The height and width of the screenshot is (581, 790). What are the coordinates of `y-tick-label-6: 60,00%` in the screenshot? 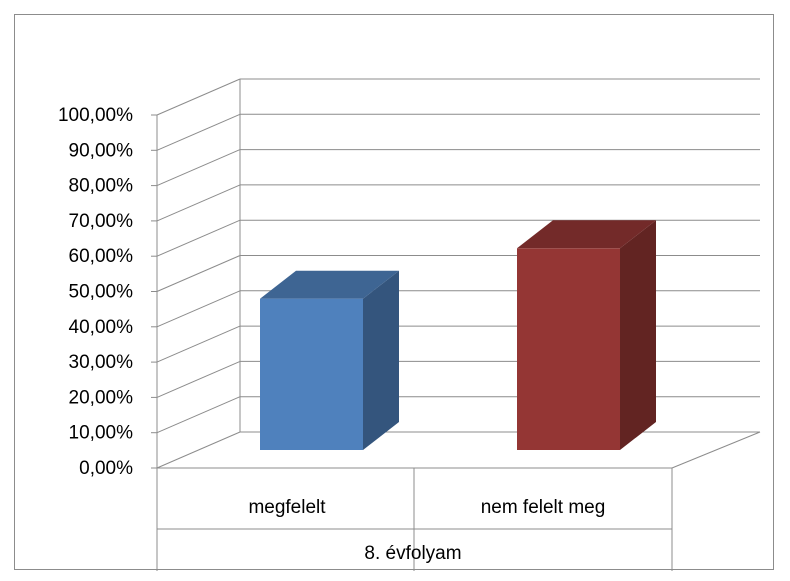 It's located at (101, 256).